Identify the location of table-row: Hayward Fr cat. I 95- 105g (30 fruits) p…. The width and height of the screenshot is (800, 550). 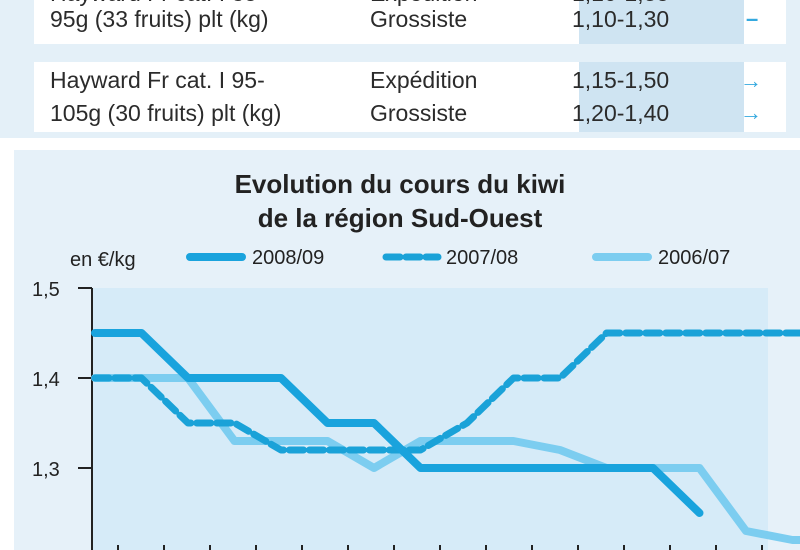
(410, 97).